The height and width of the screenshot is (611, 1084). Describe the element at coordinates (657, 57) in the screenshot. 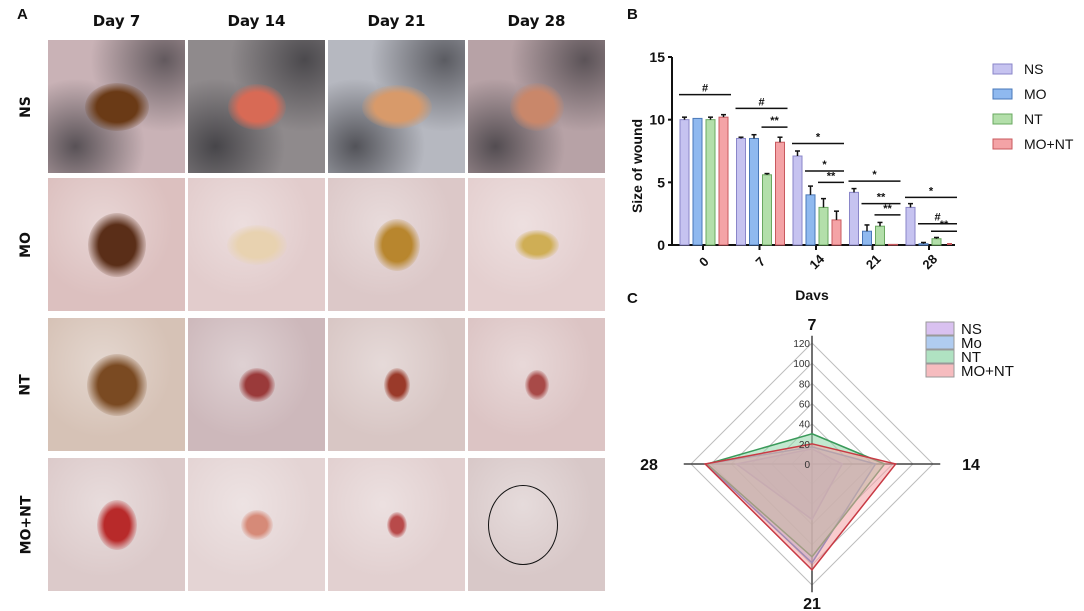

I see `y-tick-label: 15` at that location.